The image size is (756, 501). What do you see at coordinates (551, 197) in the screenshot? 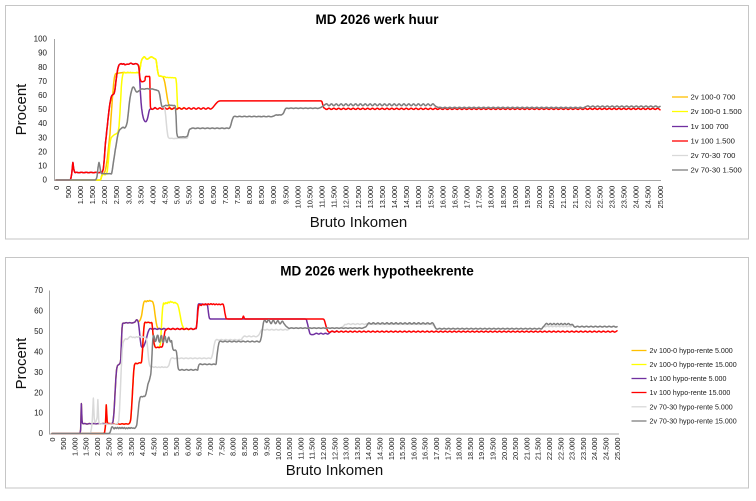
I see `svg-text: 20.500` at bounding box center [551, 197].